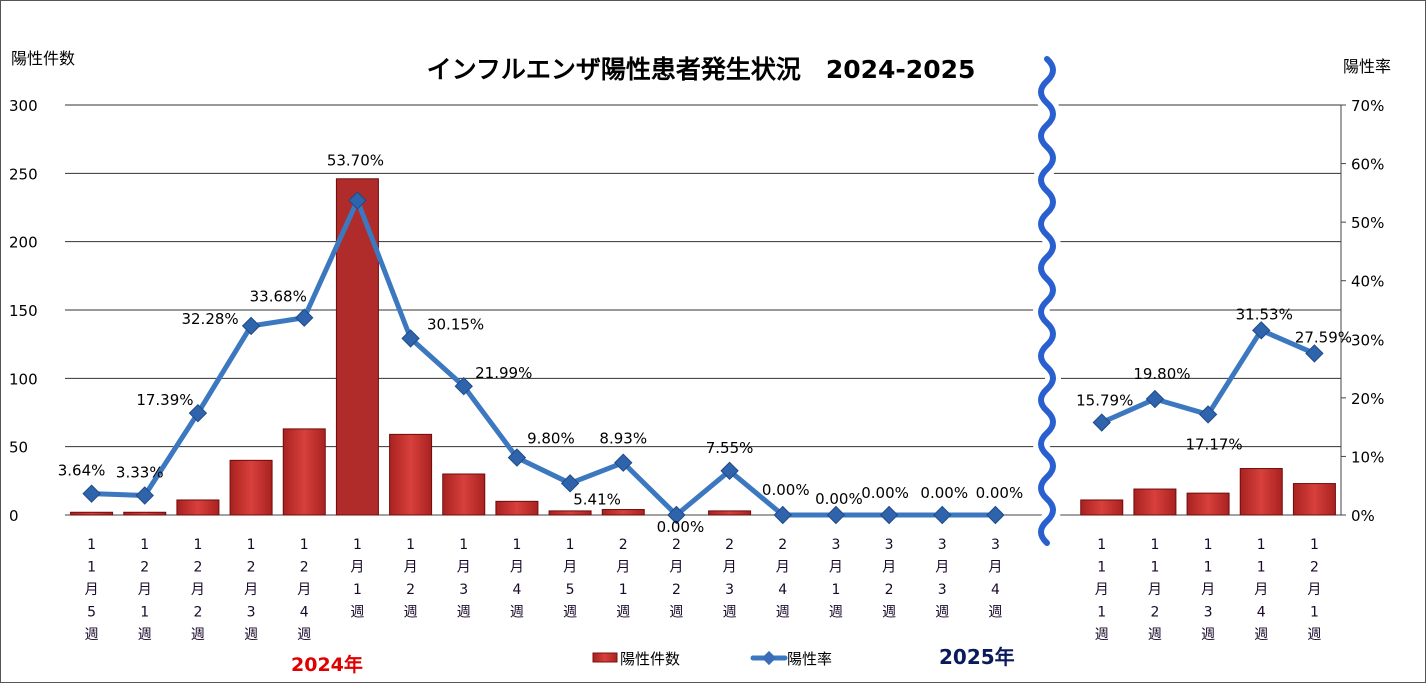 This screenshot has height=688, width=1426. I want to click on rate-data-label: 3.33%, so click(140, 472).